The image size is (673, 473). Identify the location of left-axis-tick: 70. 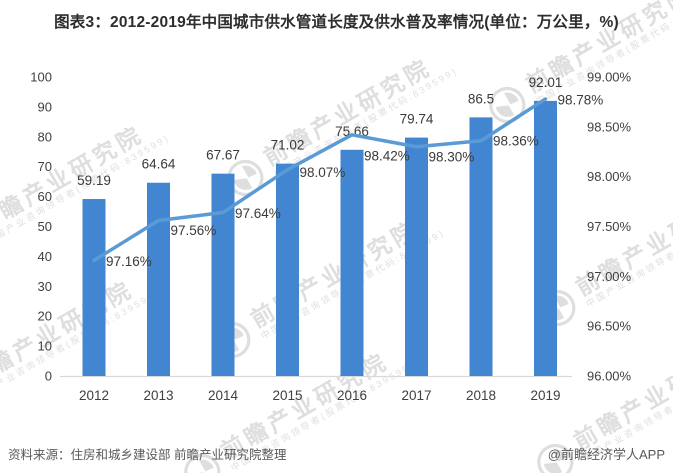
(45, 166).